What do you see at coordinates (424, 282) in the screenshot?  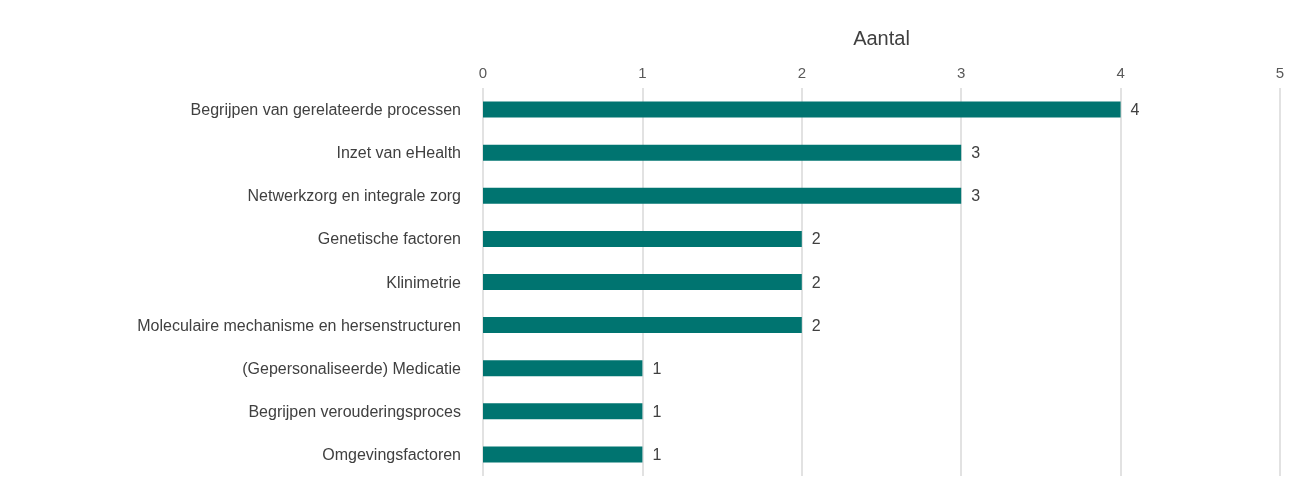 I see `y-tick-label: Klinimetrie` at bounding box center [424, 282].